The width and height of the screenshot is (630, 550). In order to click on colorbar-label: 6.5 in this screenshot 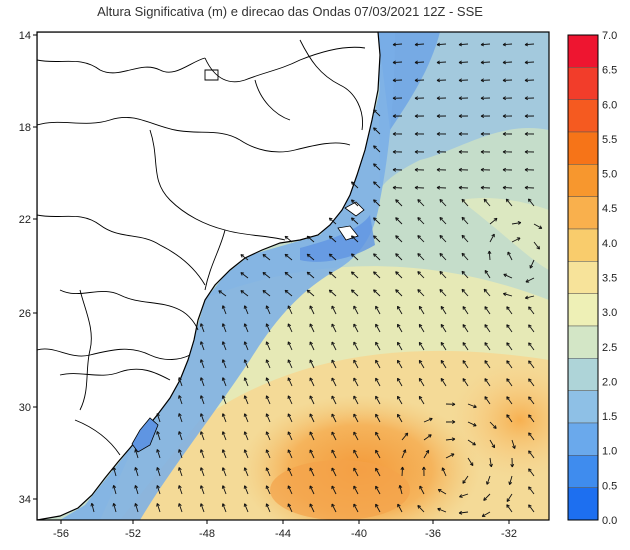, I will do `click(609, 71)`.